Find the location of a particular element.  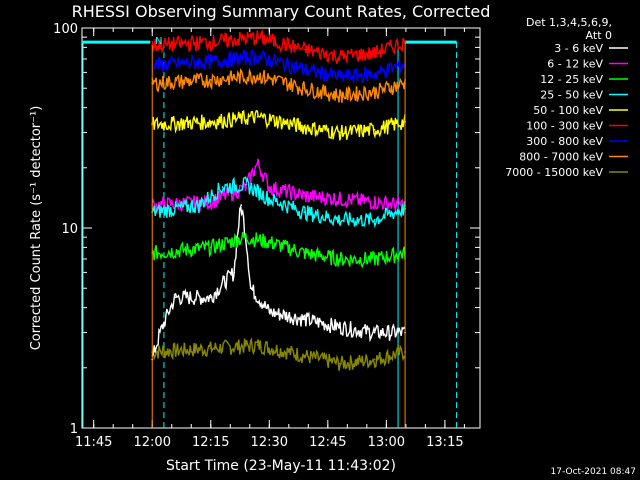

legend-label: 300 - 800 keV is located at coordinates (564, 141).